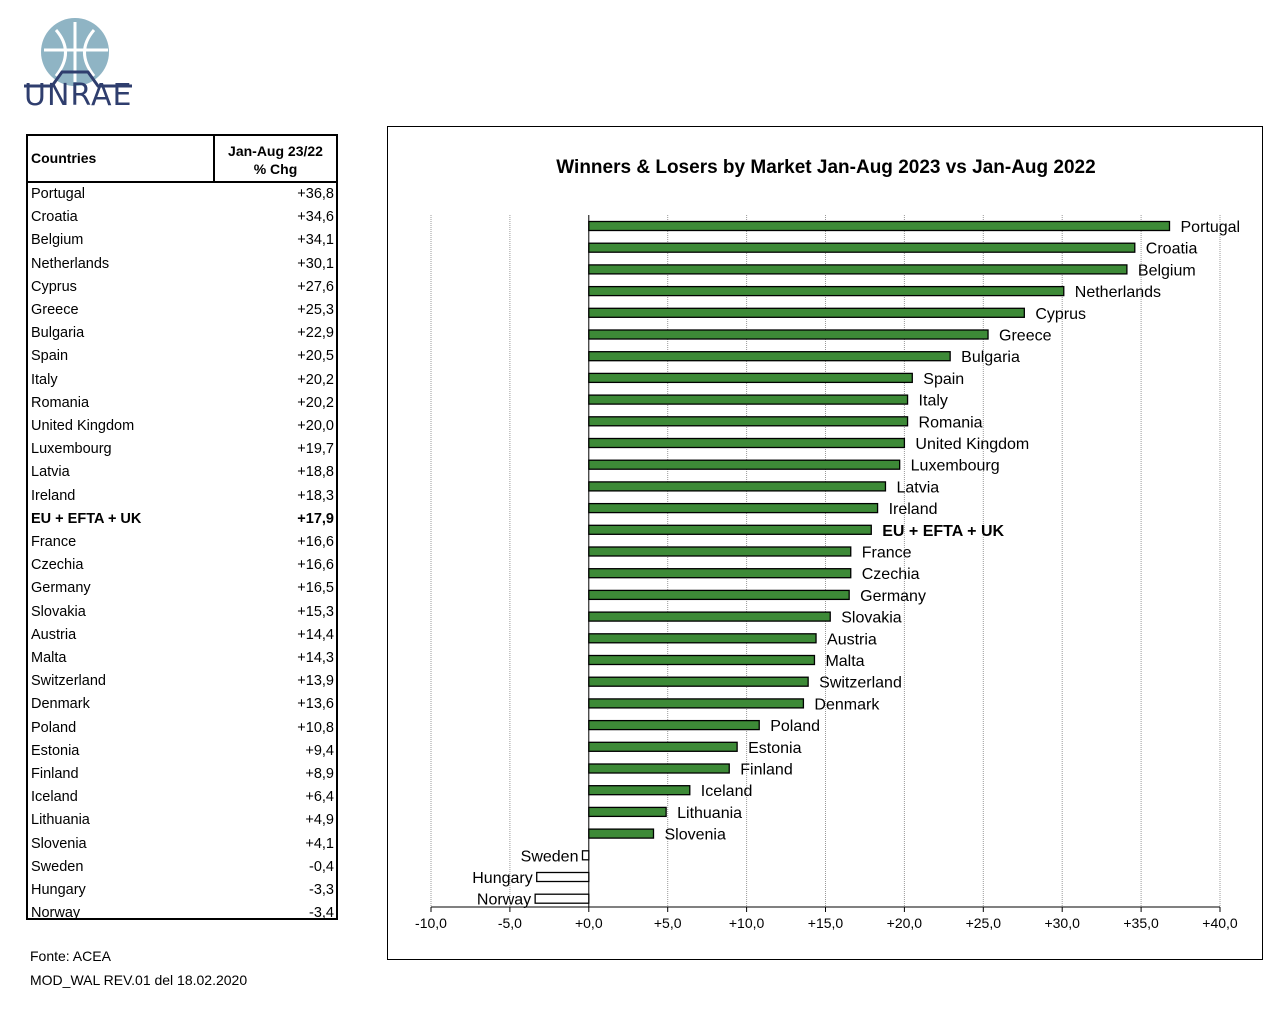 The height and width of the screenshot is (1014, 1280). Describe the element at coordinates (315, 333) in the screenshot. I see `row-change-value: +22,9` at that location.